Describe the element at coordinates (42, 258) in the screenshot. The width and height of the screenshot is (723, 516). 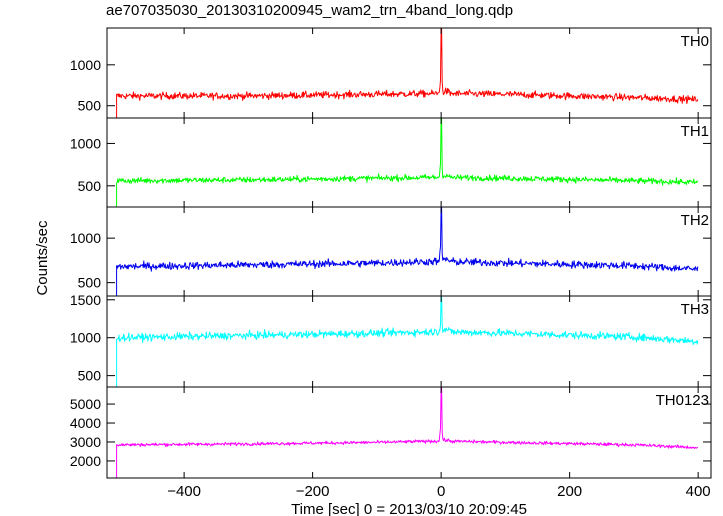
I see `y-axis-label: Counts/sec` at that location.